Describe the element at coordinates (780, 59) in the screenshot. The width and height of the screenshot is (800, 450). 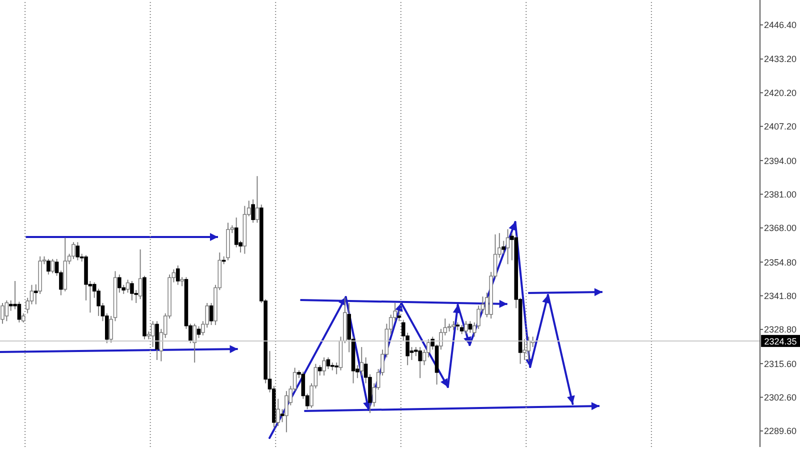
I see `y-tick-label: 2433.20` at that location.